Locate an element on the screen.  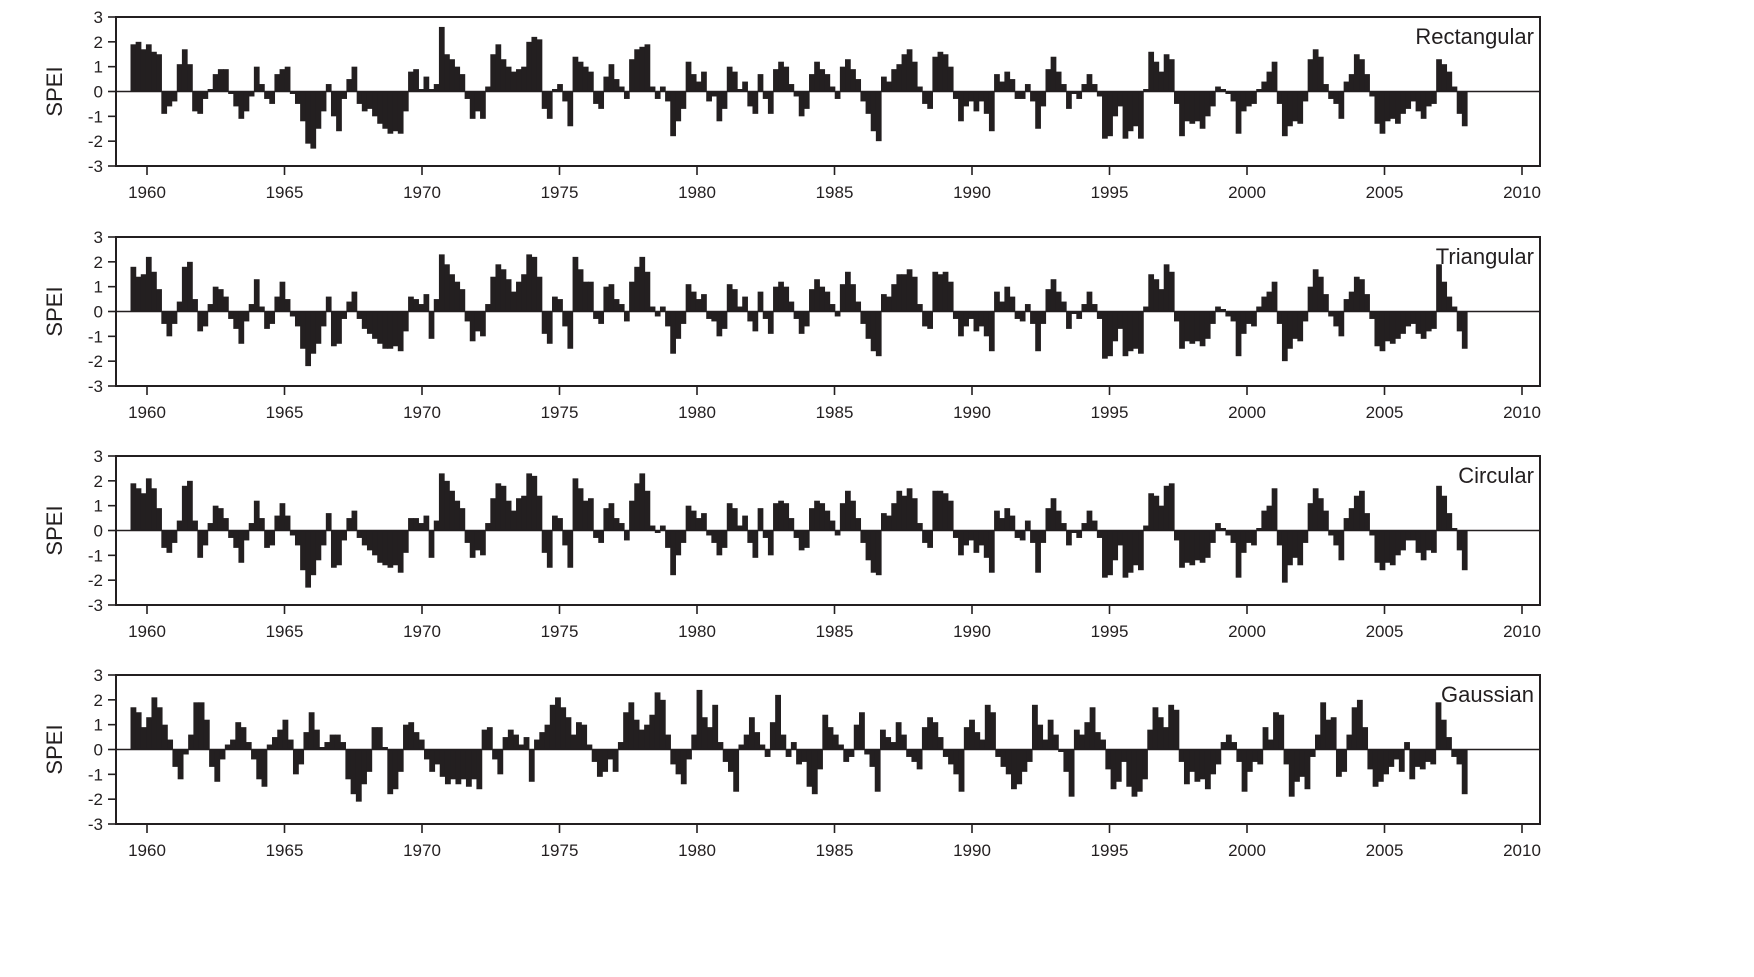
x-tick-label: 2010 is located at coordinates (1522, 850).